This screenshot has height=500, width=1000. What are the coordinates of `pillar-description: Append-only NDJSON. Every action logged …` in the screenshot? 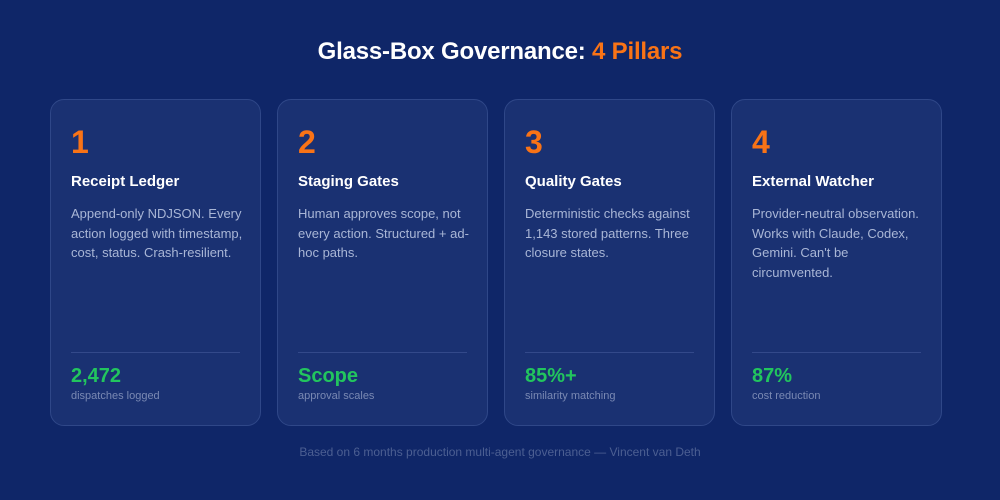 It's located at (157, 233).